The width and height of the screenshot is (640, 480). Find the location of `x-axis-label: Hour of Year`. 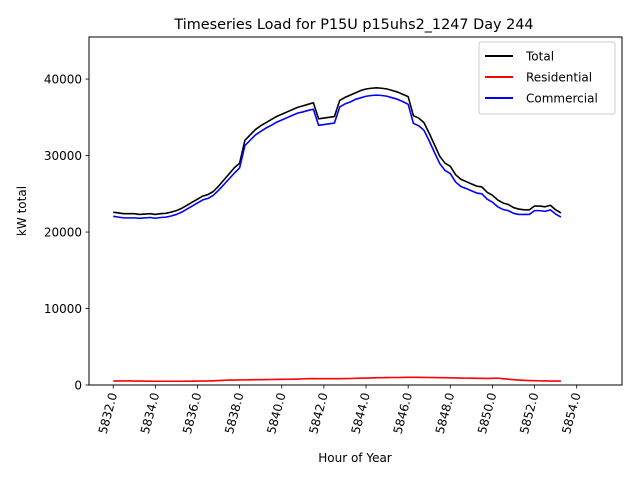

x-axis-label: Hour of Year is located at coordinates (355, 458).